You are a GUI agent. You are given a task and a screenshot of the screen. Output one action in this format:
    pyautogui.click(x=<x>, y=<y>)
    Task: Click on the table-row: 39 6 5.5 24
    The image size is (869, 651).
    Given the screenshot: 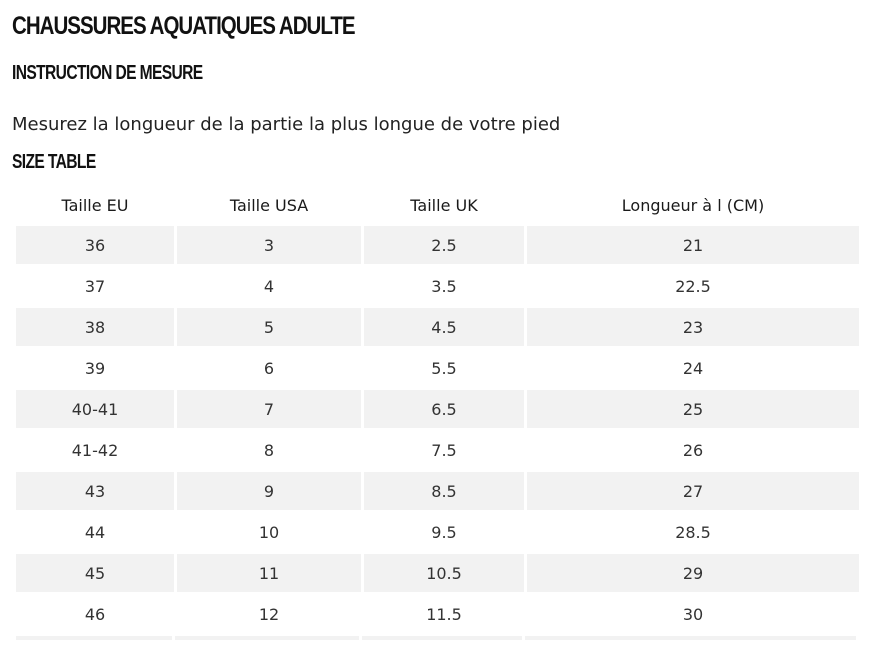 What is the action you would take?
    pyautogui.click(x=437, y=368)
    